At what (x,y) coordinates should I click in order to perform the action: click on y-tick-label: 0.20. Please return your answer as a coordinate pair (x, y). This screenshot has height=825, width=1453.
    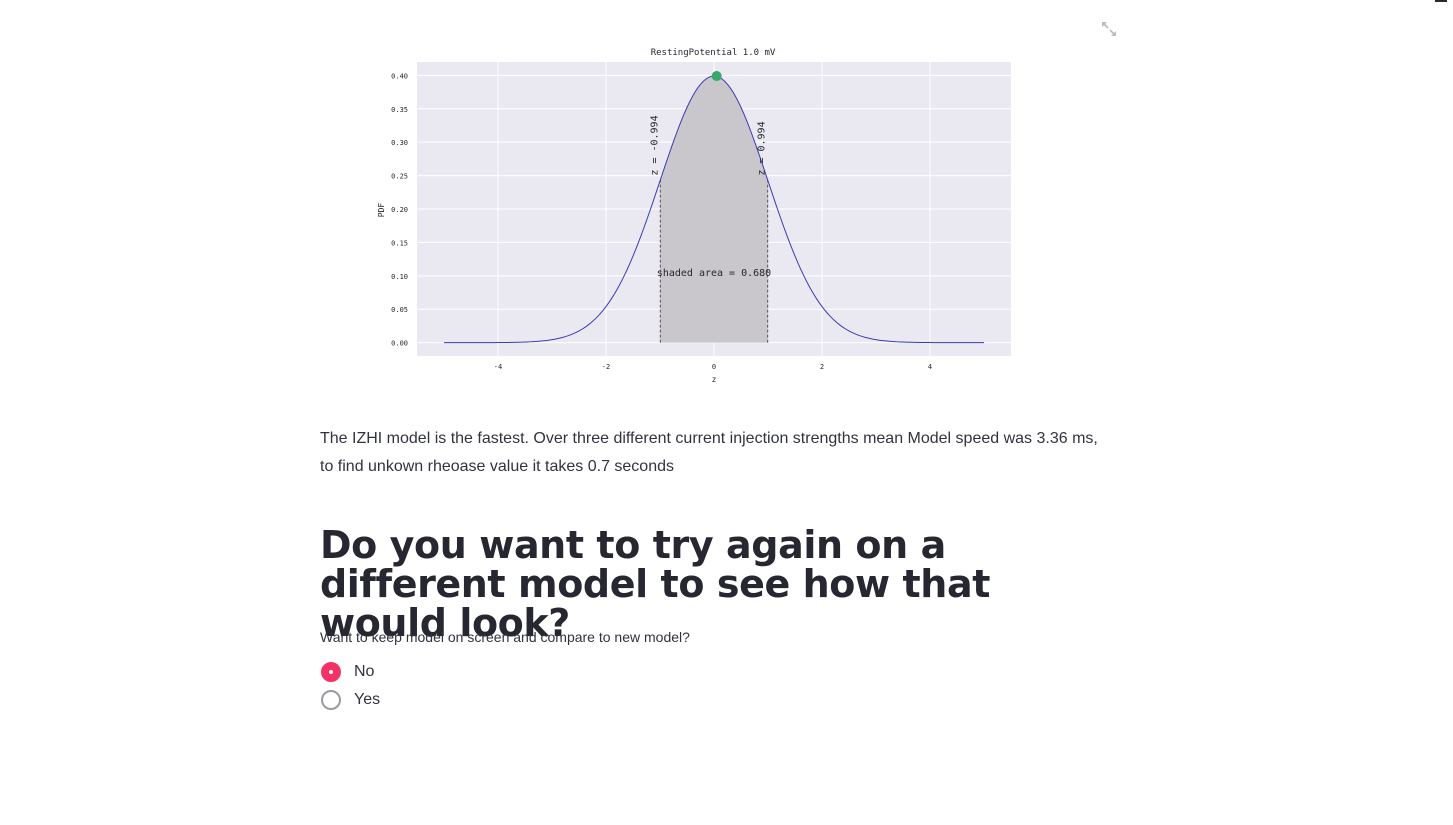
    Looking at the image, I should click on (399, 210).